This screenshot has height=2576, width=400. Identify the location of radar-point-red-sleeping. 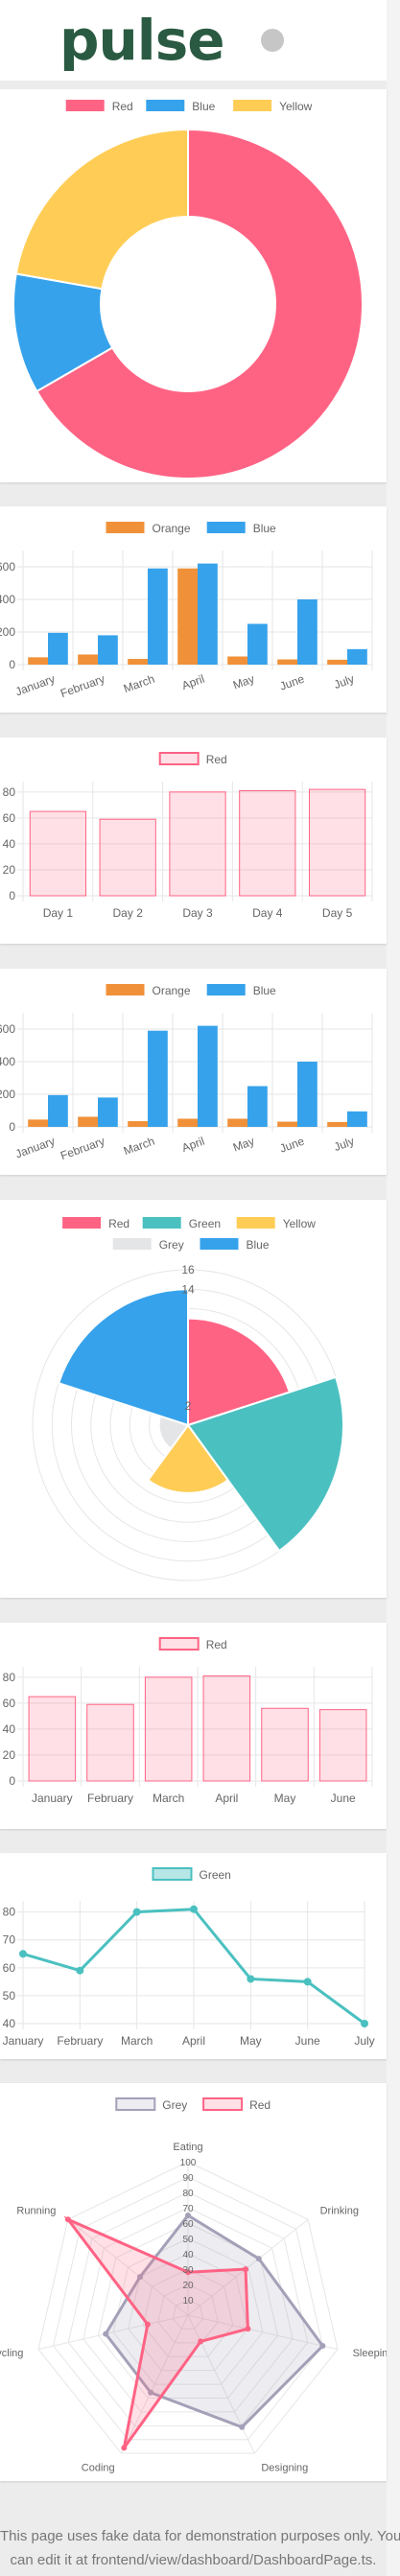
(248, 2329).